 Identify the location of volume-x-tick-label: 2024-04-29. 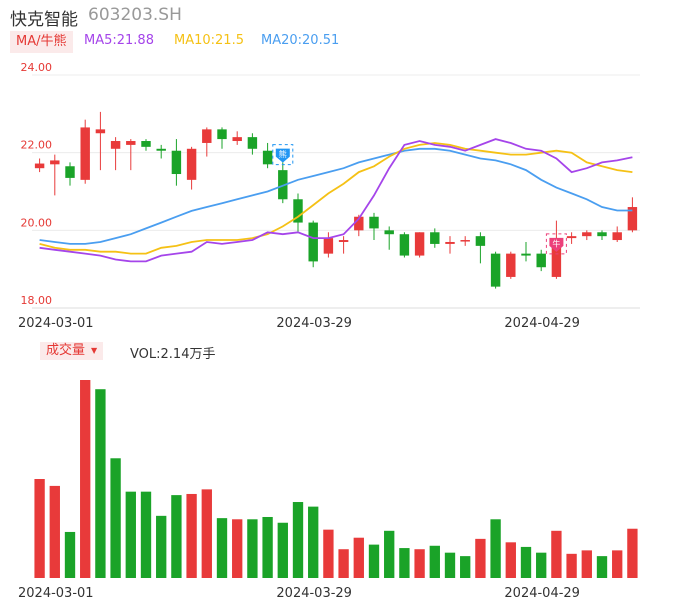
(542, 593).